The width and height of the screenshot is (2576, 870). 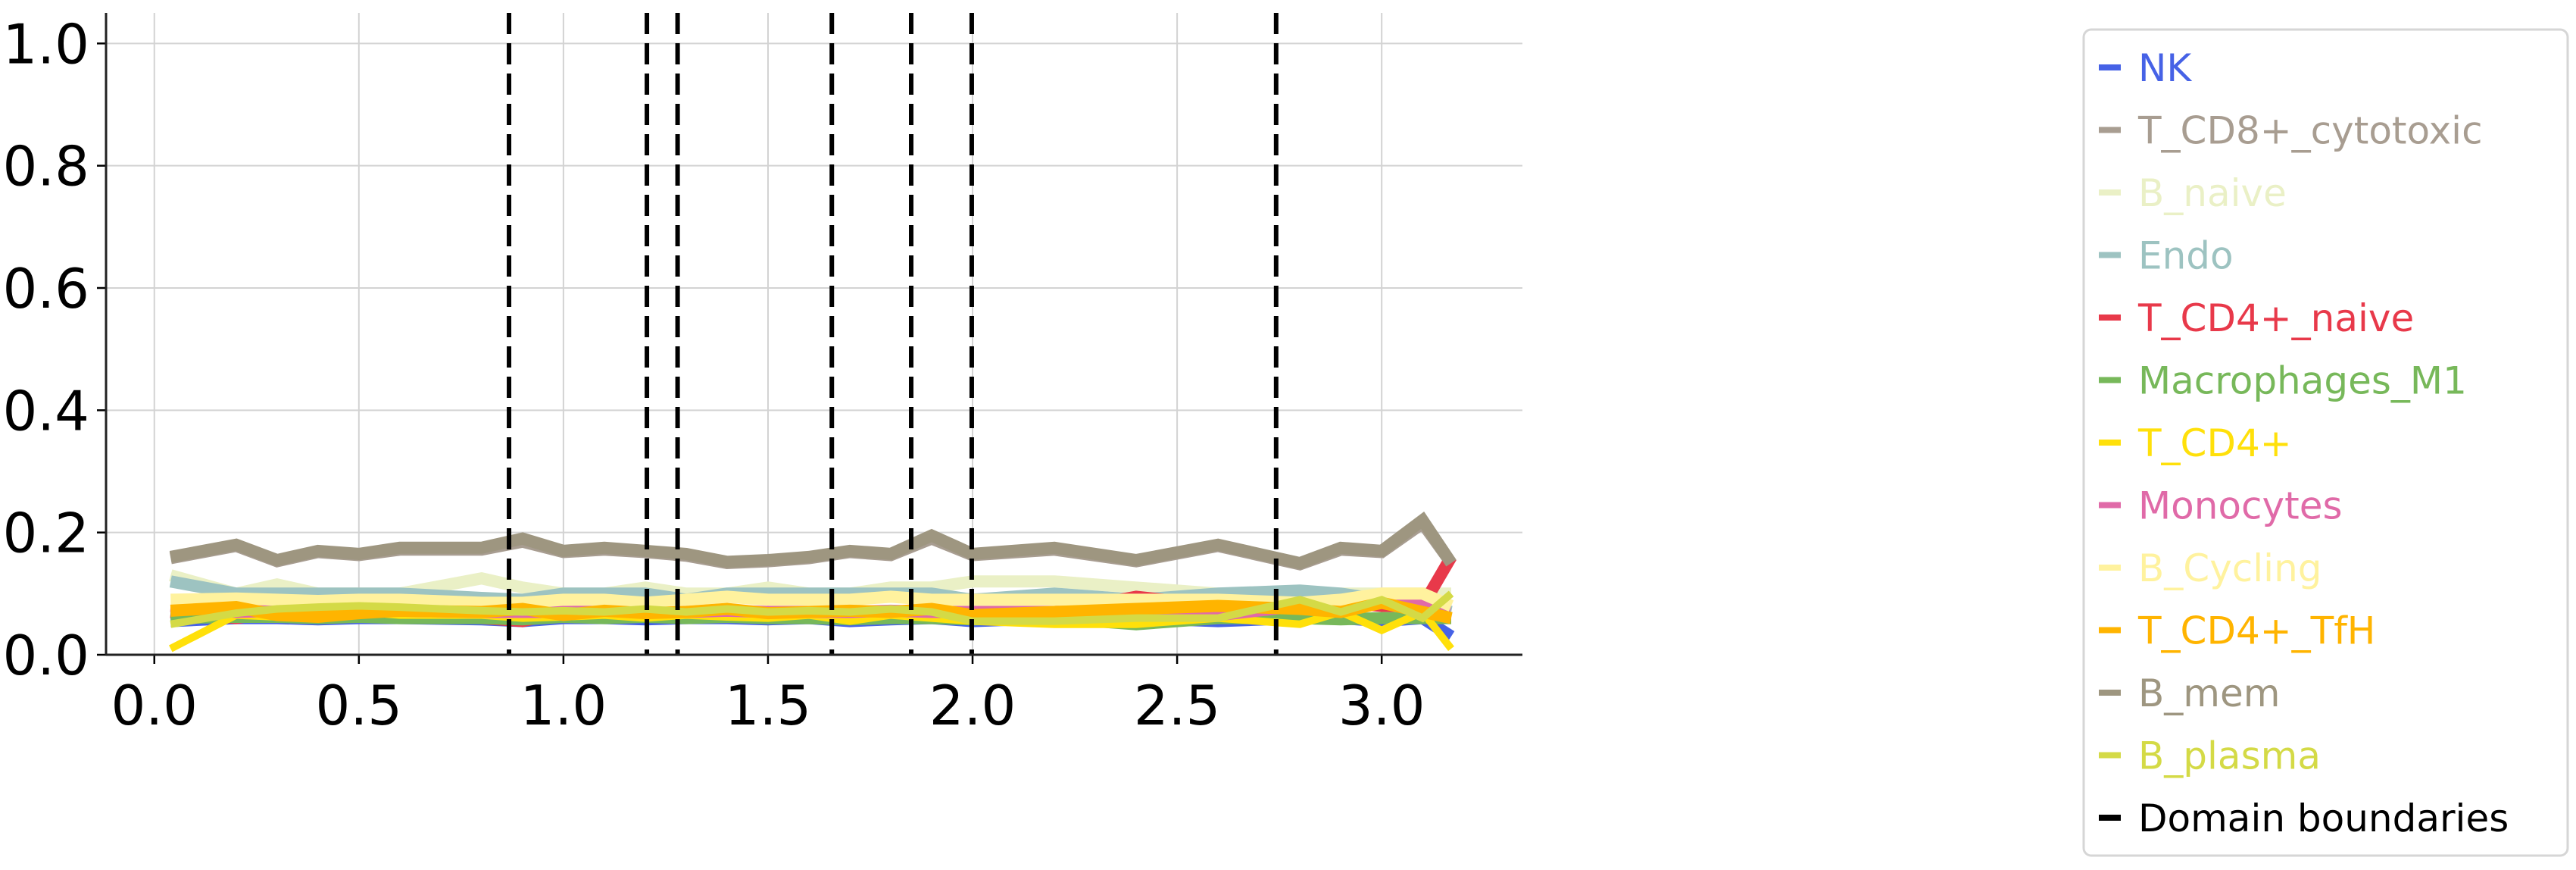 I want to click on legend-label: T_CD4+_naive, so click(x=2275, y=318).